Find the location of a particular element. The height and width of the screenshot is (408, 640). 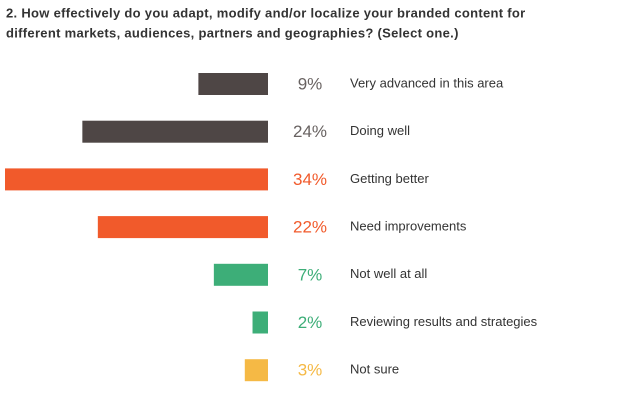

category-label: Not sure is located at coordinates (374, 369).